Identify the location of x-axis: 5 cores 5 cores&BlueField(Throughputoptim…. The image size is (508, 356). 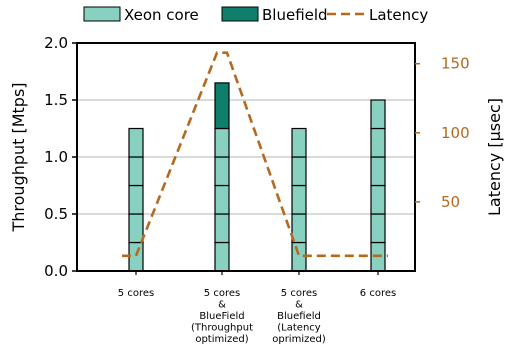
(257, 308).